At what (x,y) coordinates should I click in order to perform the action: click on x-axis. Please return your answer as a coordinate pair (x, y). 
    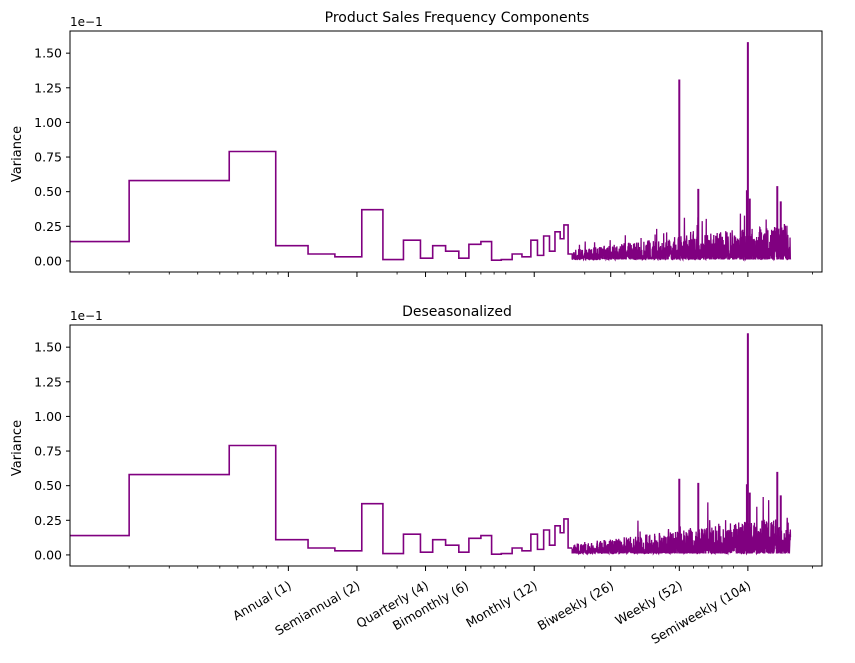
    Looking at the image, I should click on (470, 274).